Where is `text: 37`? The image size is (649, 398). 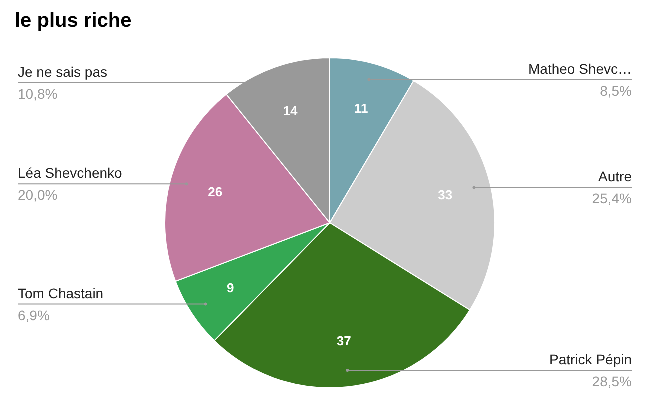 text: 37 is located at coordinates (344, 340).